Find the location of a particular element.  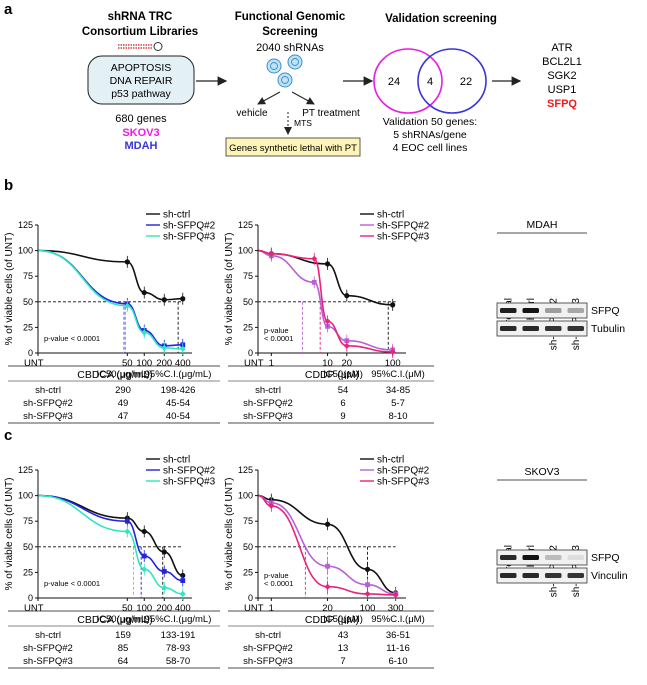

x-tick-label: 300 is located at coordinates (396, 608).